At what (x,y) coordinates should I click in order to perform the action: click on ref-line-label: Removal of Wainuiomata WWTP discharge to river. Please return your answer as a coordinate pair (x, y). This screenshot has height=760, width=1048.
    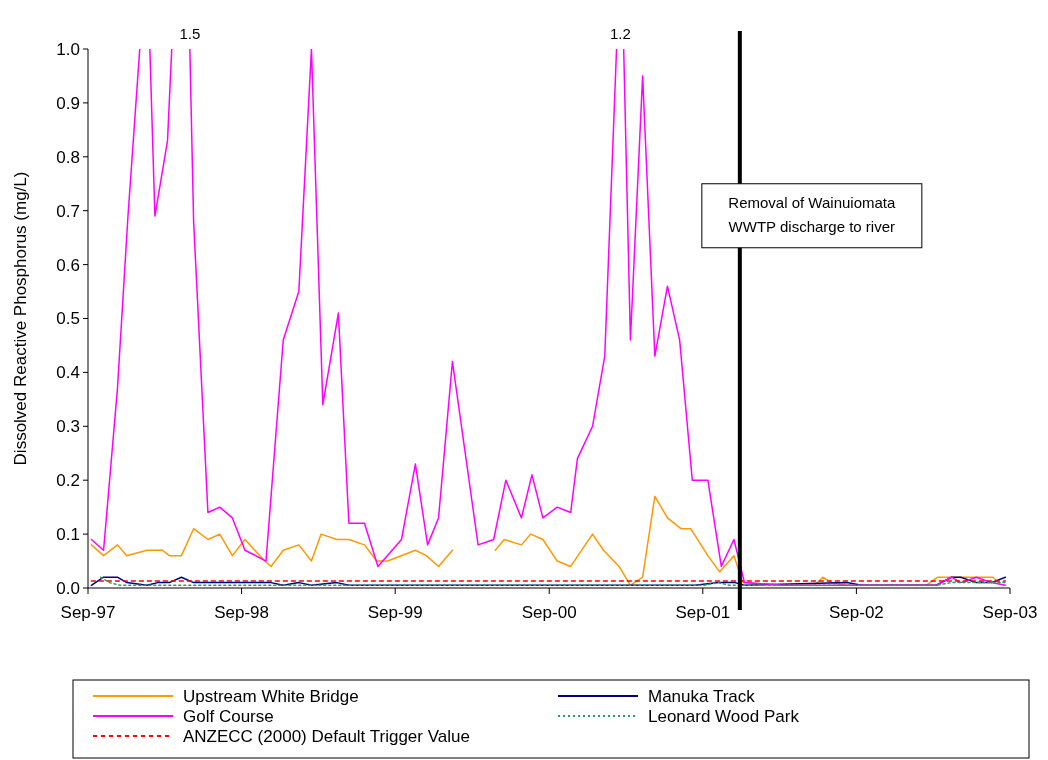
    Looking at the image, I should click on (812, 214).